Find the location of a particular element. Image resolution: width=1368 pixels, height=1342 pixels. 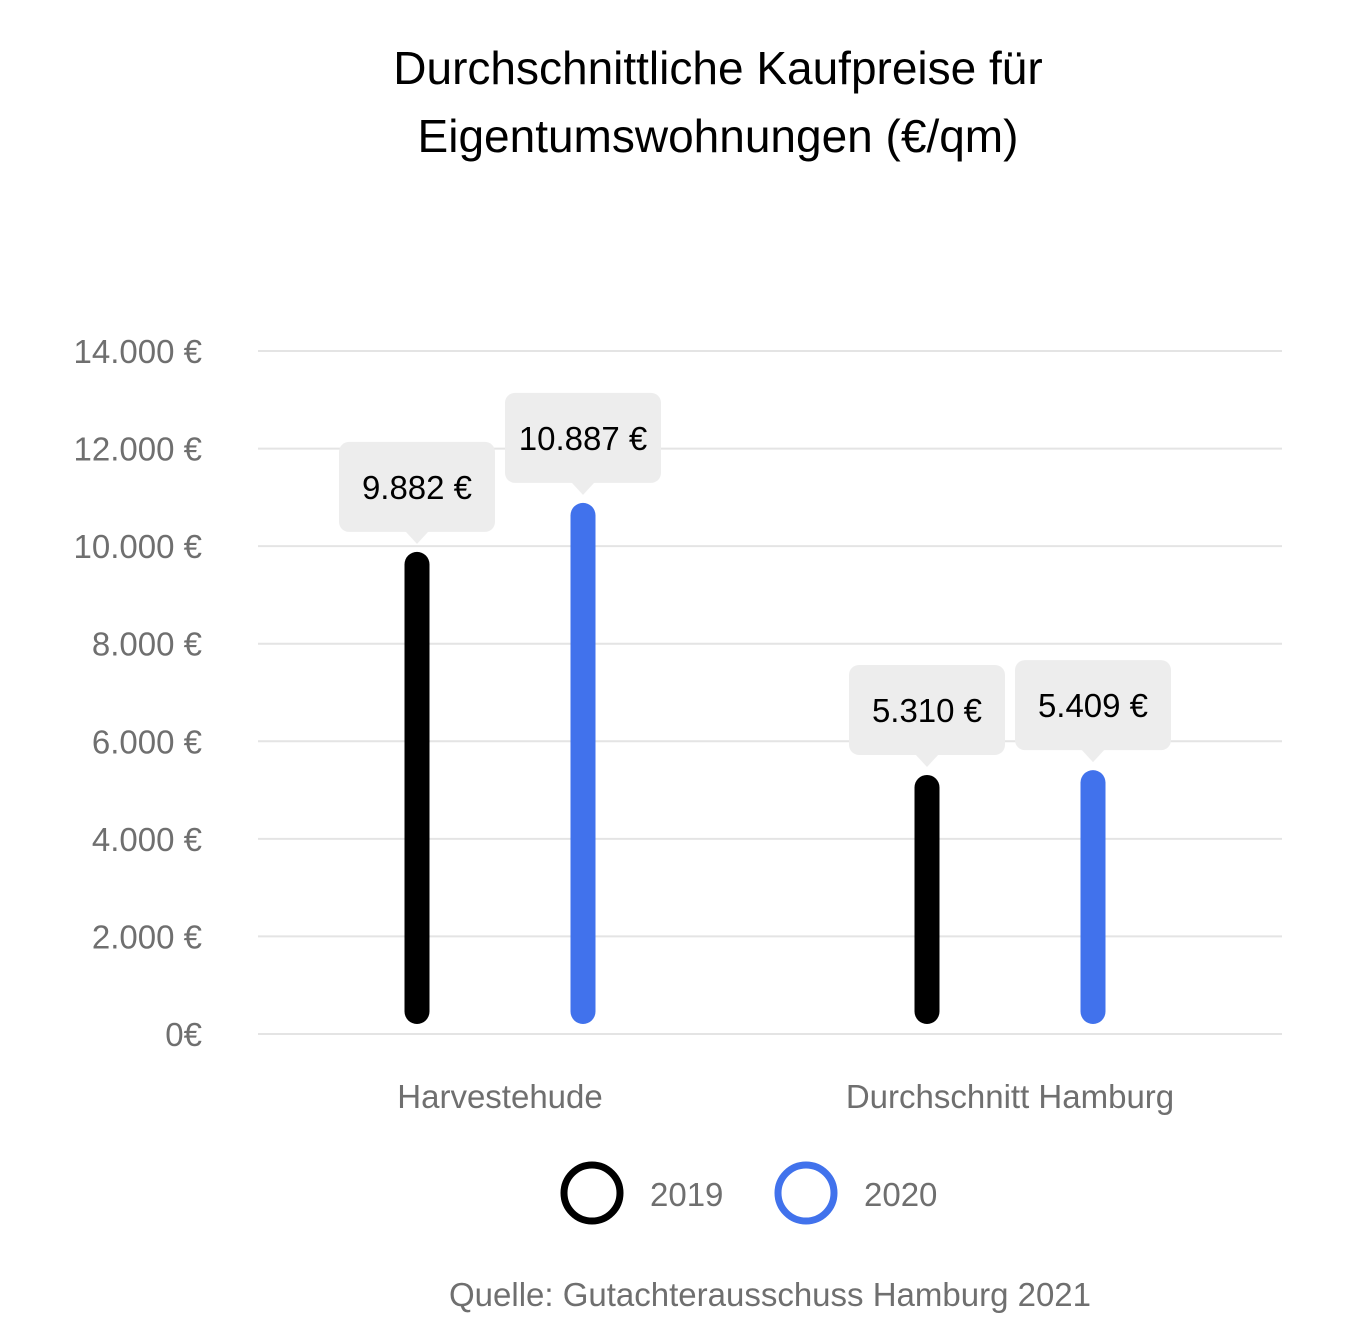

legend: 2019 2020 is located at coordinates (748, 1193).